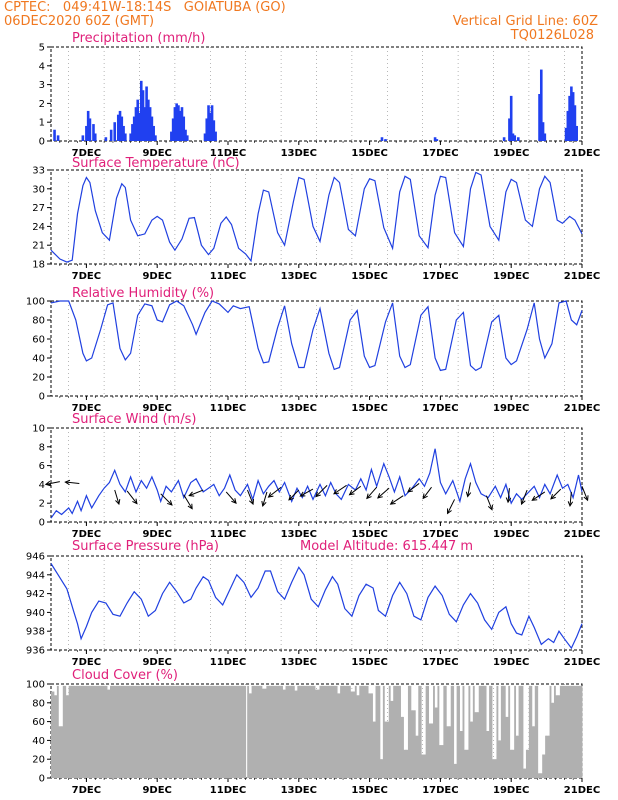  Describe the element at coordinates (299, 790) in the screenshot. I see `x-tick-label: 13DEC` at that location.